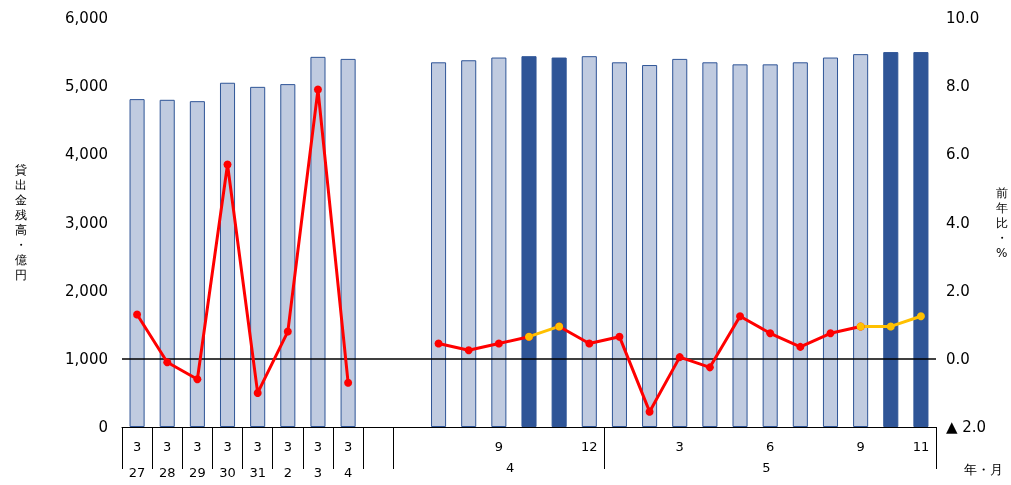 This screenshot has height=485, width=1011. Describe the element at coordinates (966, 427) in the screenshot. I see `y2-tick-label: ▲ 2.0` at that location.